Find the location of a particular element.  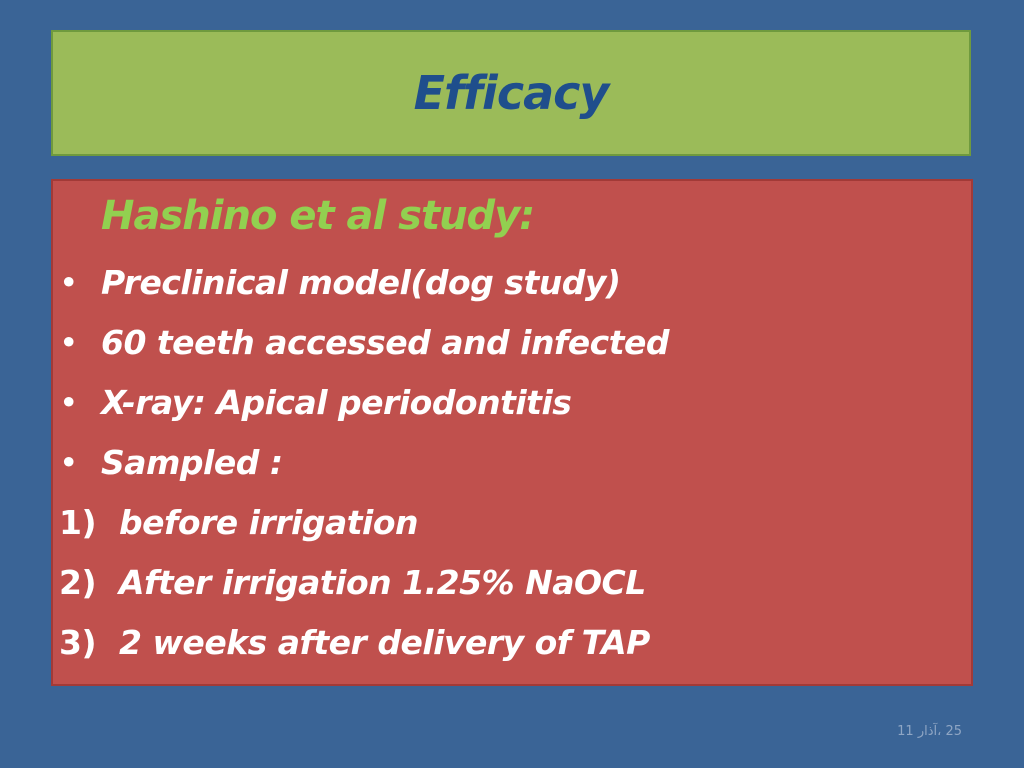

step-number: 2) is located at coordinates (78, 582).